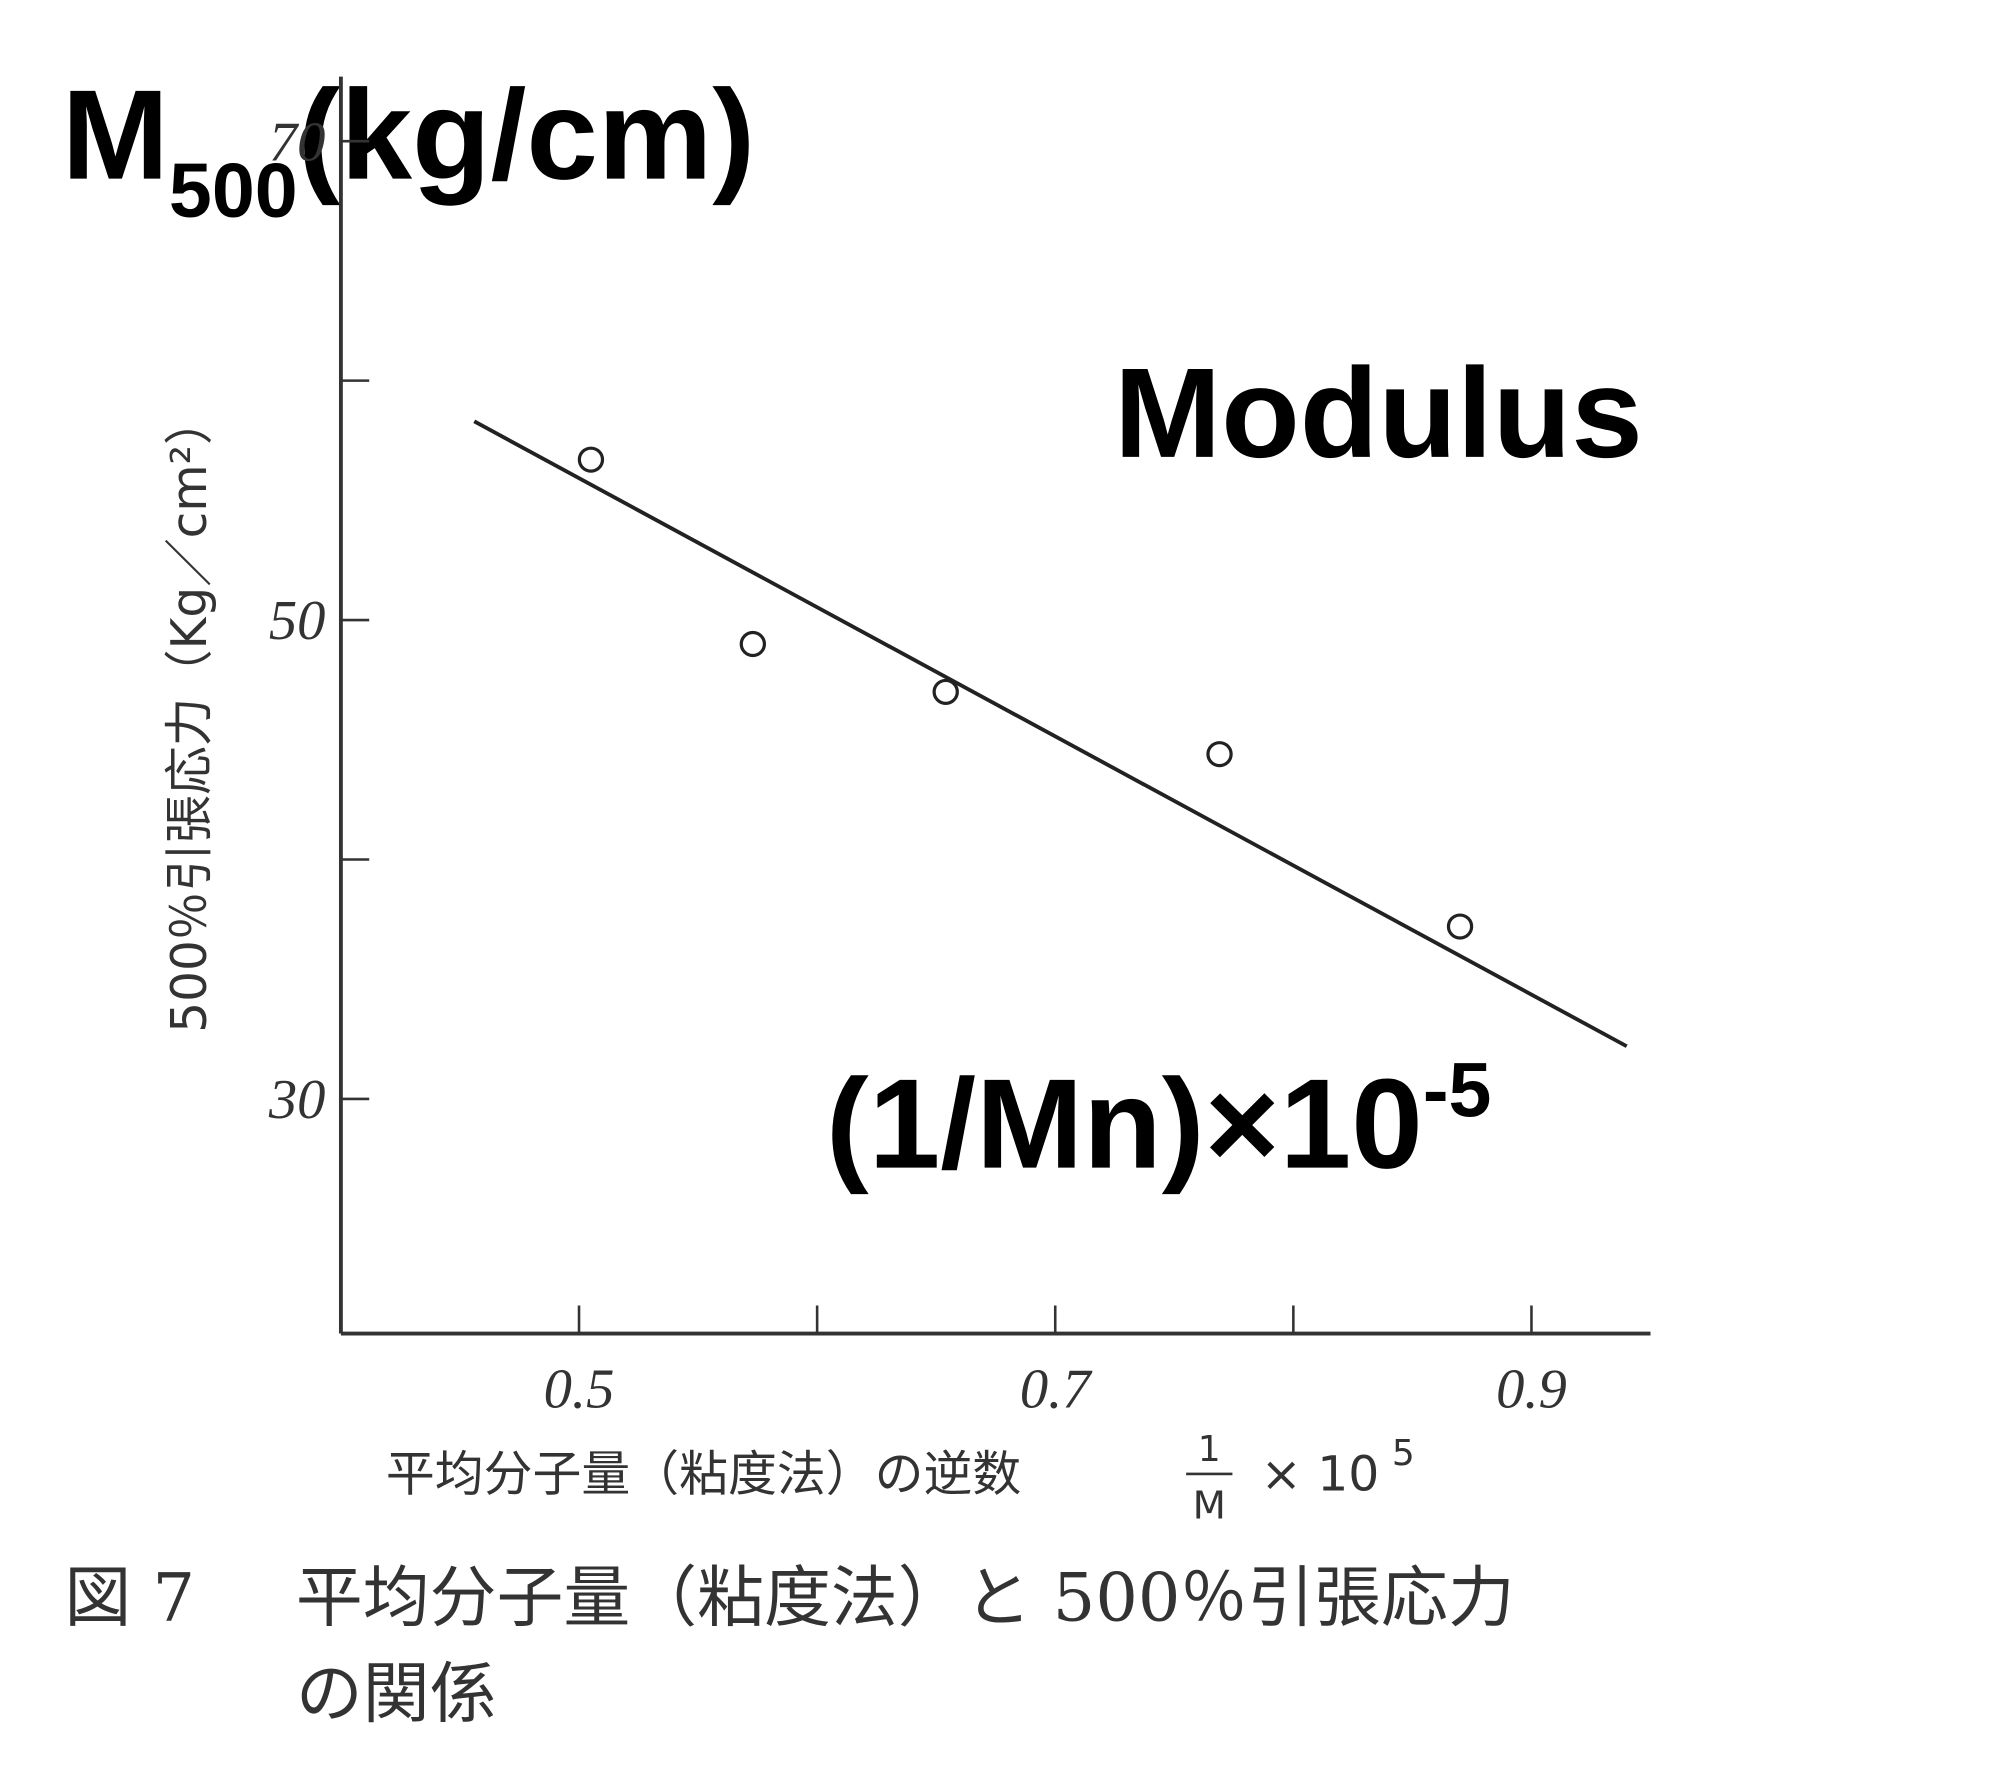 This screenshot has height=1770, width=1994. Describe the element at coordinates (905, 1598) in the screenshot. I see `caption-line: 平均分子量（粘度法）と 500％引張応力` at that location.